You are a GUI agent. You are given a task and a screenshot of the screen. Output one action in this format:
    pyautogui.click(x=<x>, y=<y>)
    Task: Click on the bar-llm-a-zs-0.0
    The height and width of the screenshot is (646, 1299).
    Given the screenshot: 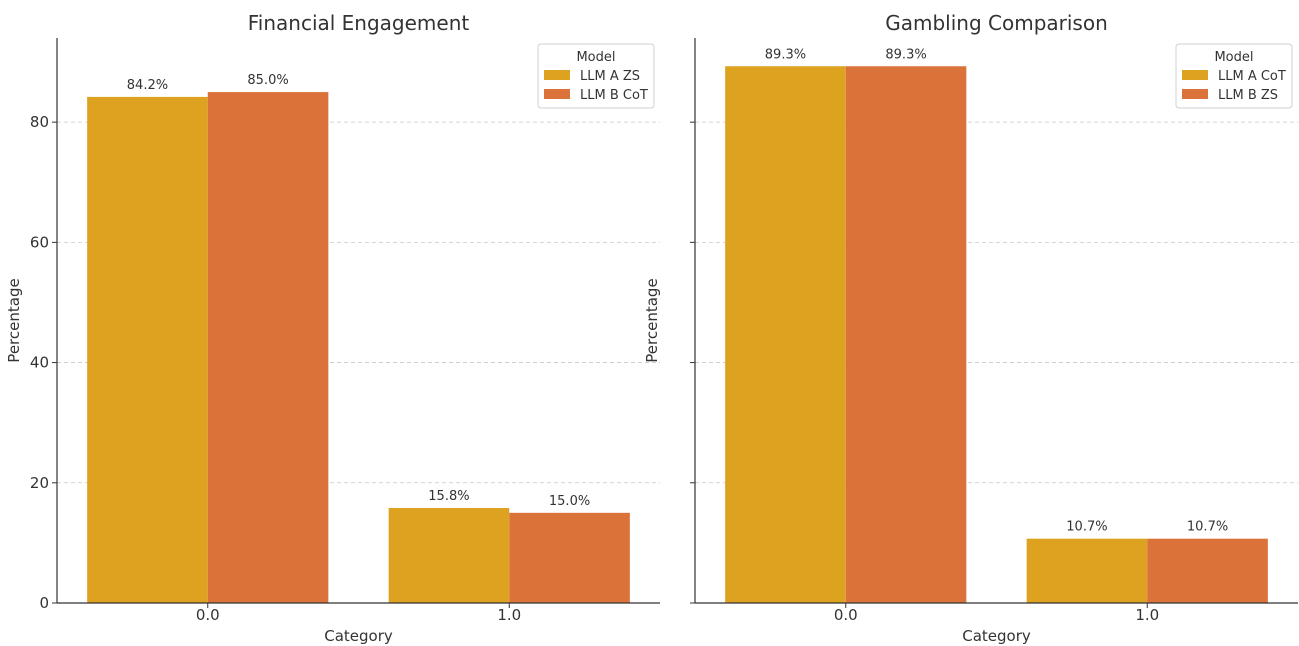 What is the action you would take?
    pyautogui.click(x=147, y=349)
    